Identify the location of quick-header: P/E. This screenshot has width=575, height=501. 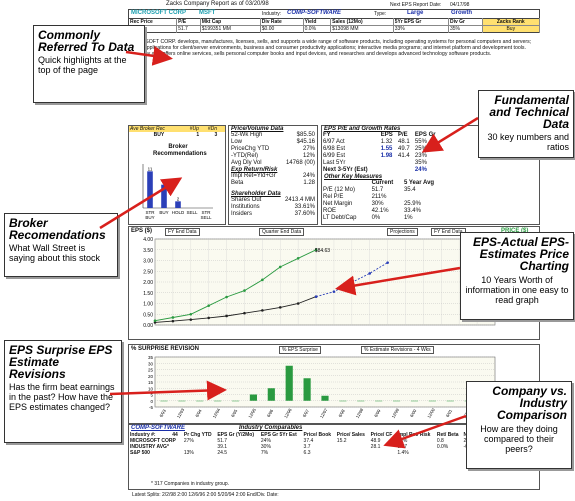
(188, 22).